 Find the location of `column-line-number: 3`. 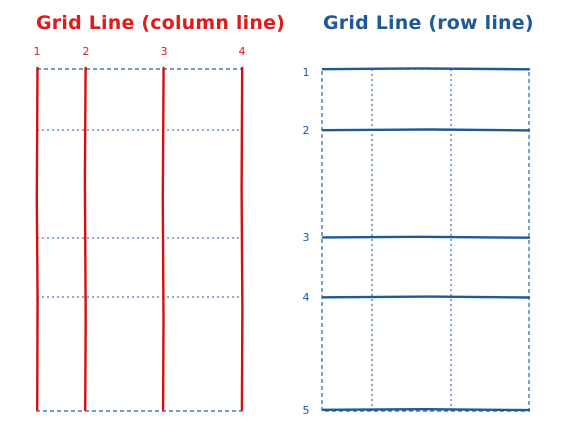

column-line-number: 3 is located at coordinates (164, 51).